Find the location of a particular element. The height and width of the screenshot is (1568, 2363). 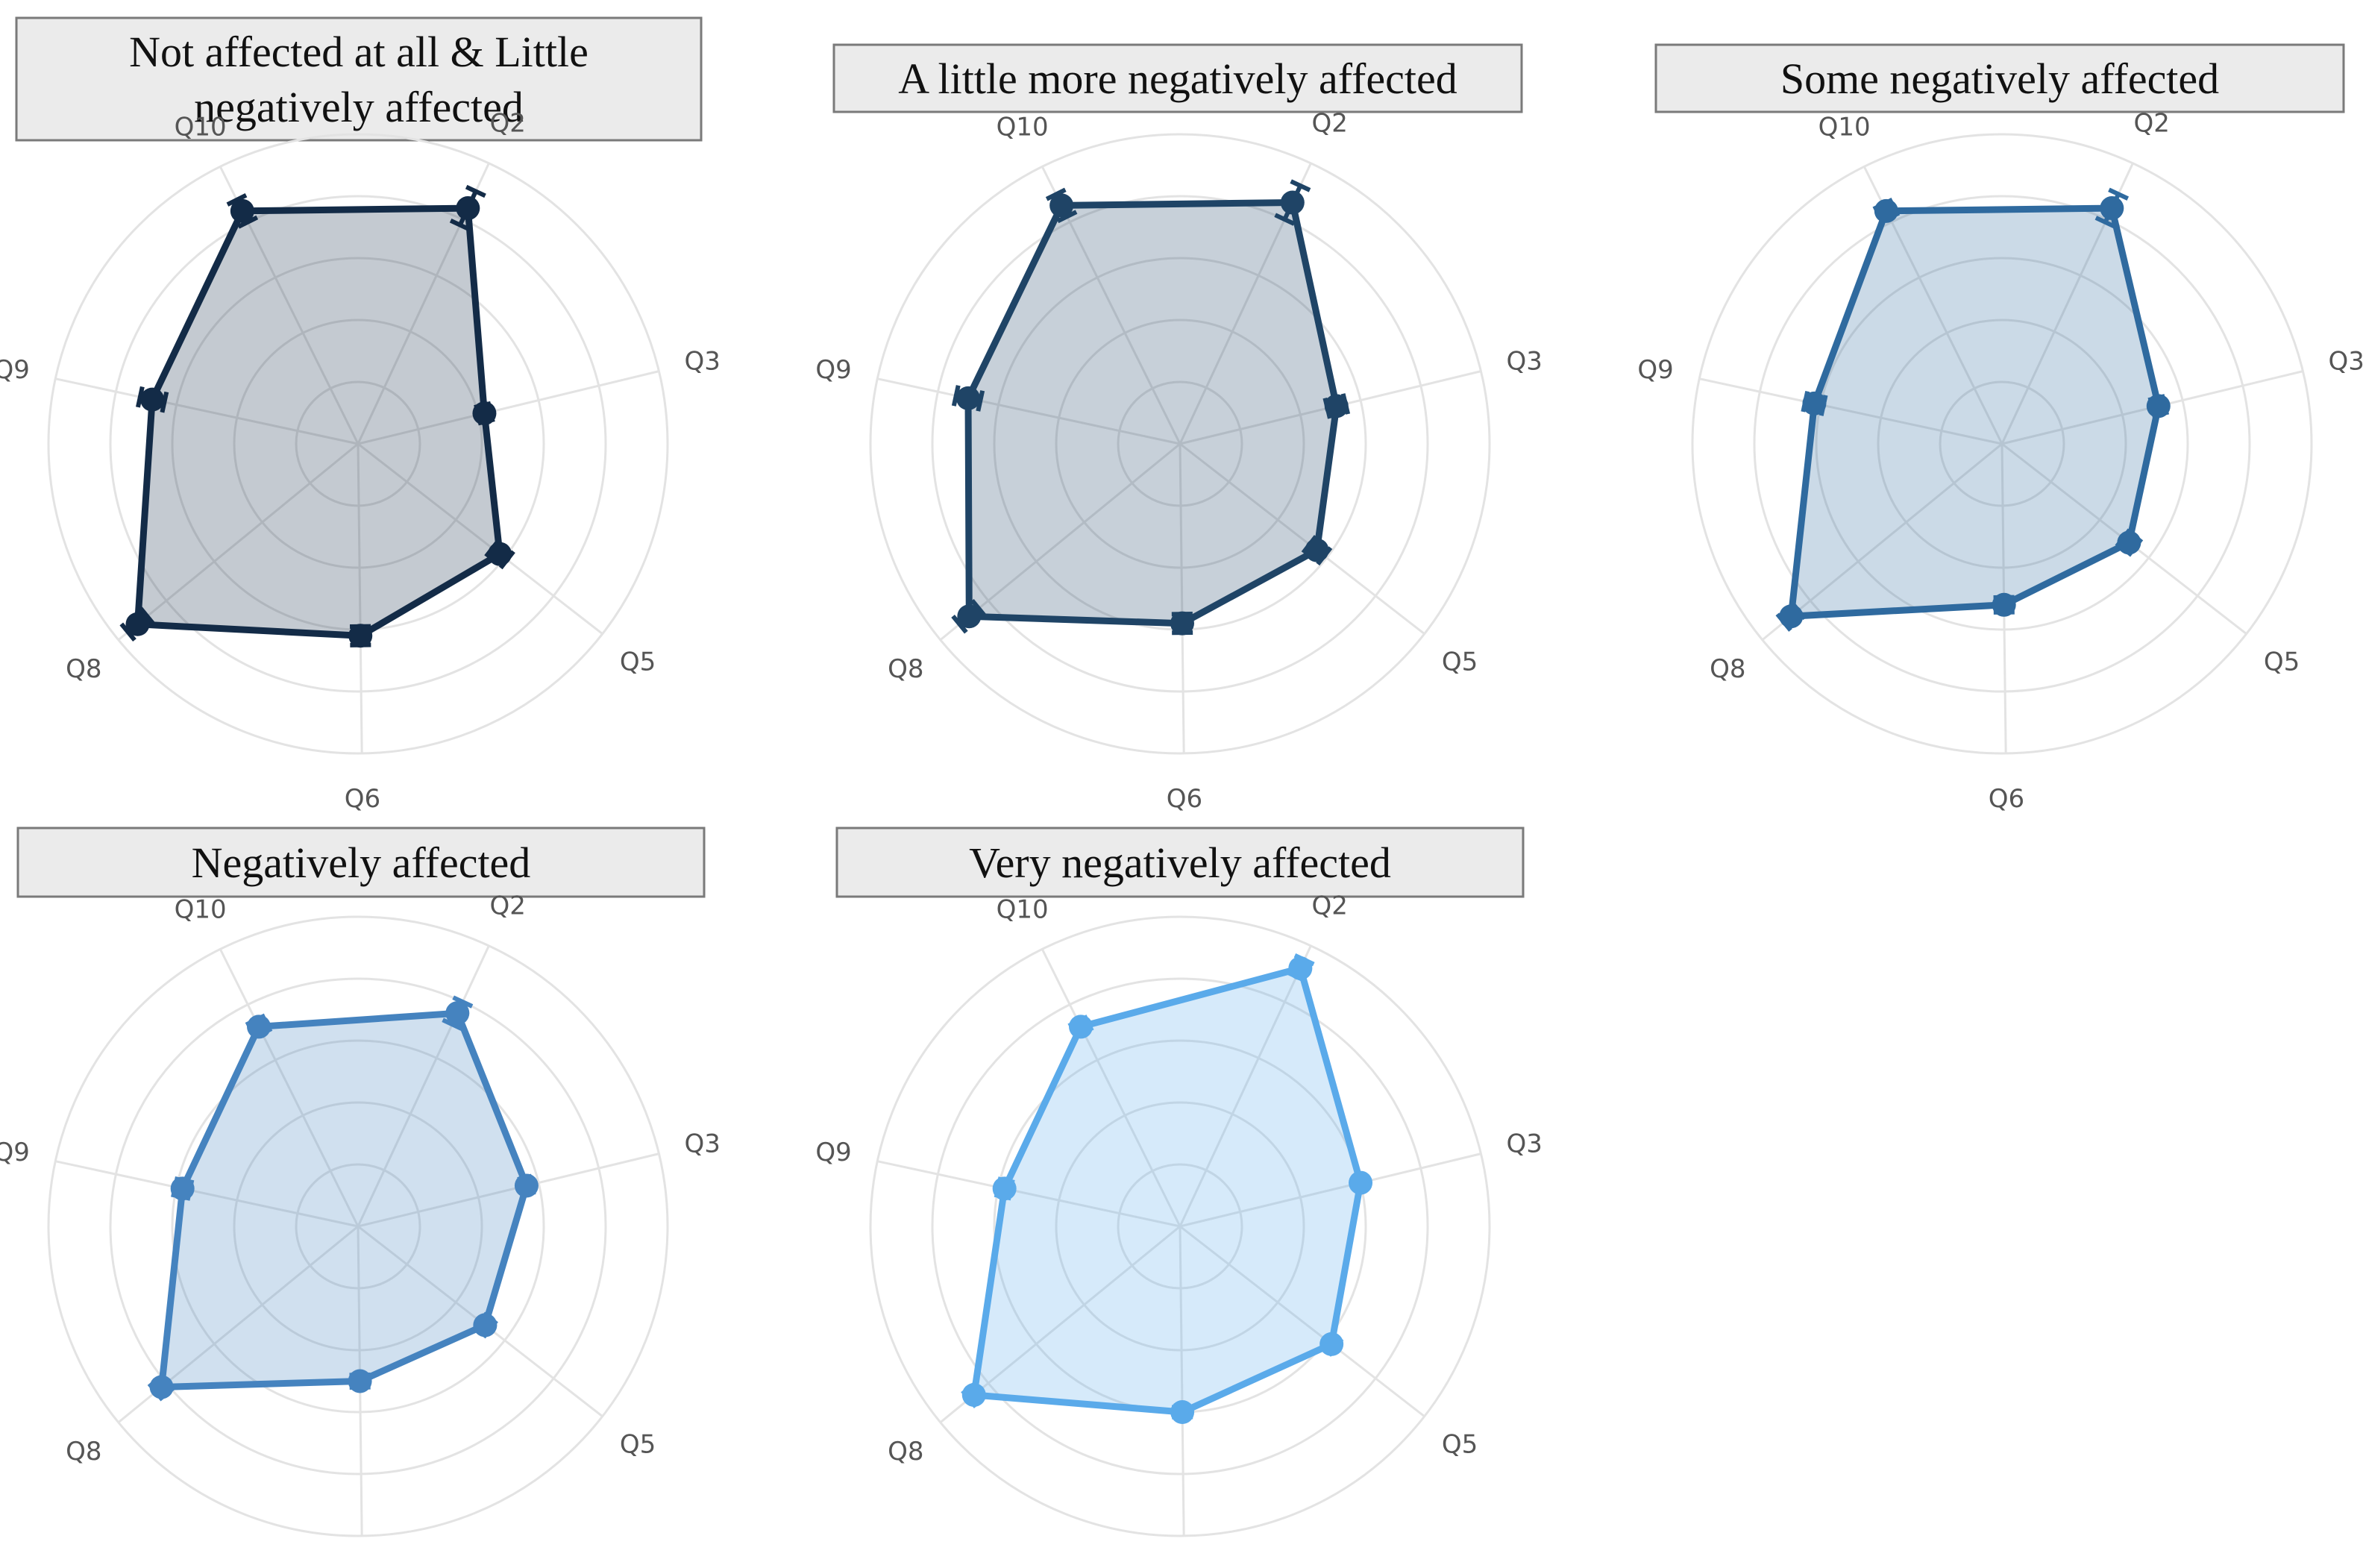

panel-title: negatively affected is located at coordinates (359, 107).